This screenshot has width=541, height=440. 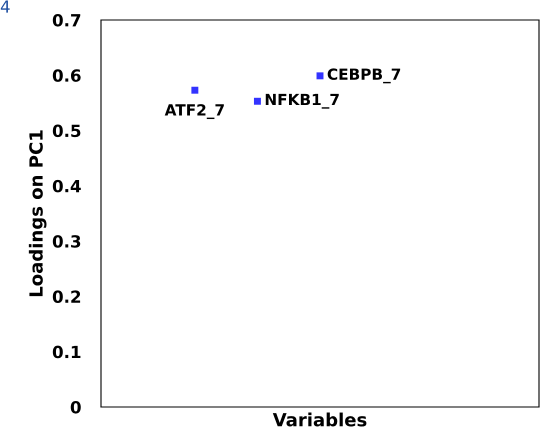 I want to click on annotation: NFKB1_7, so click(x=302, y=101).